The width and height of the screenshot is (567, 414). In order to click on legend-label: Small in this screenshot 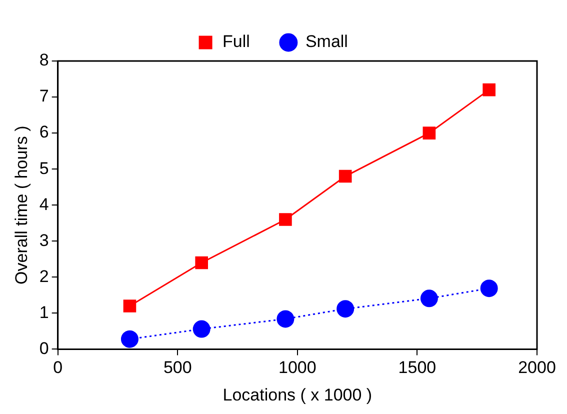, I will do `click(326, 42)`.